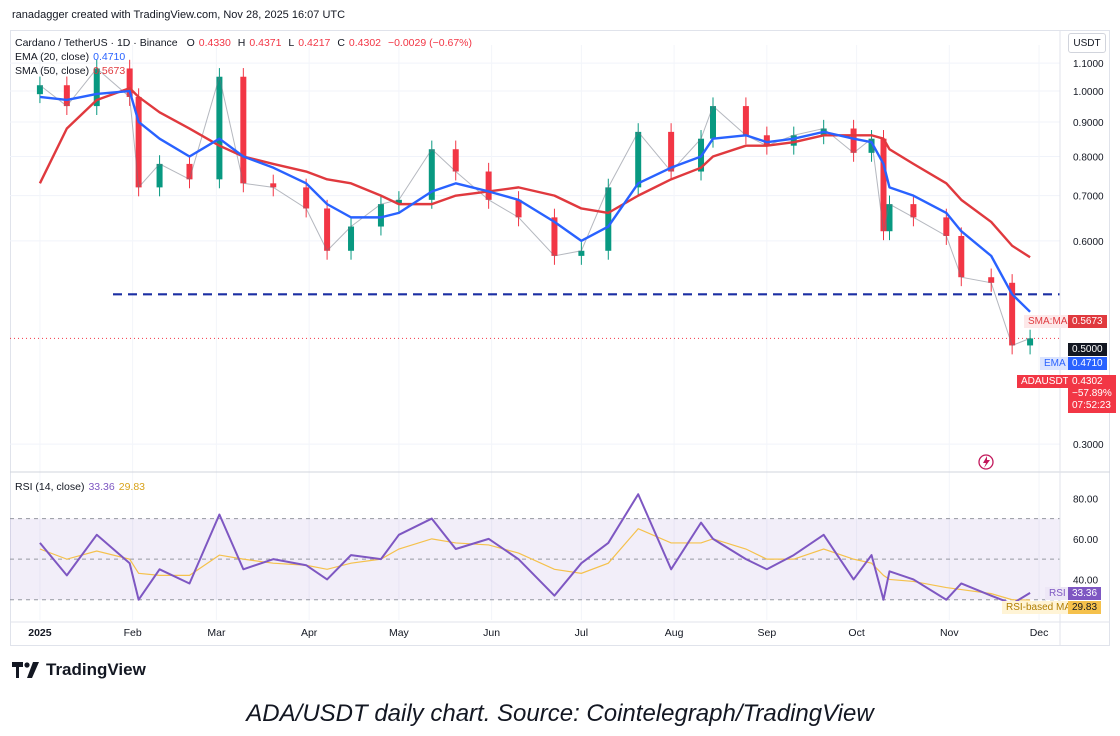  I want to click on support-level, so click(535, 316).